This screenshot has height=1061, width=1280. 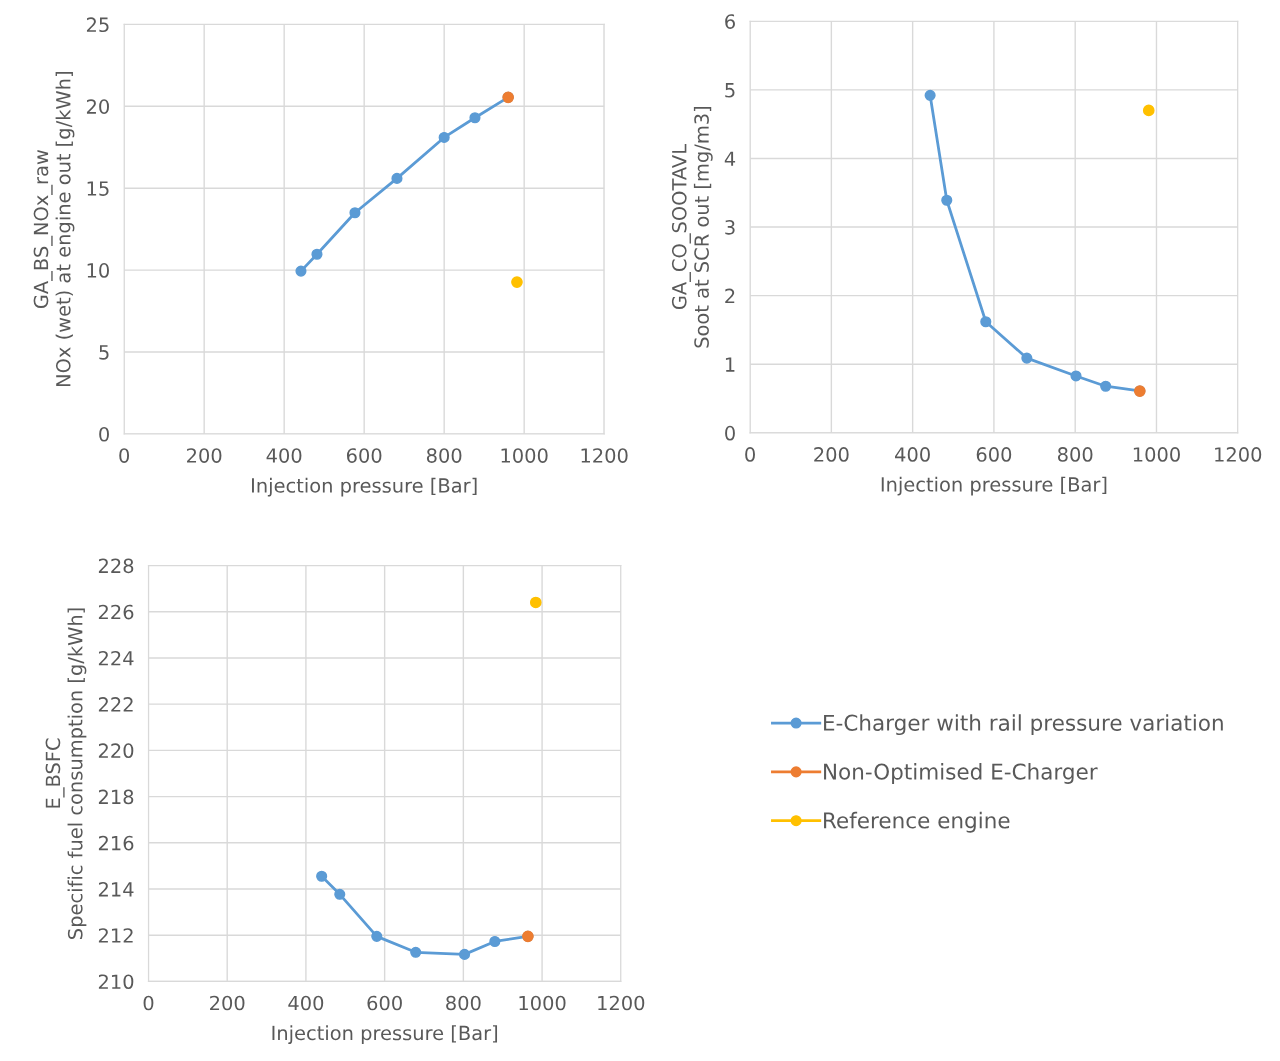 I want to click on y-tick-label: 228, so click(x=116, y=566).